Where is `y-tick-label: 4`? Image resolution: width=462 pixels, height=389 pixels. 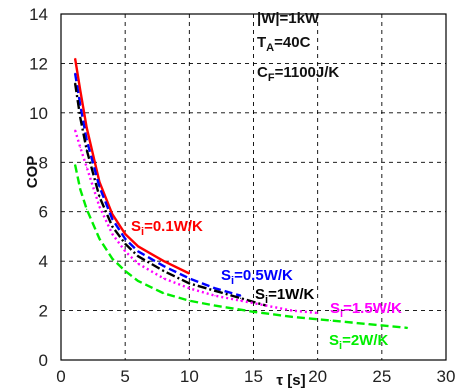
y-tick-label: 4 is located at coordinates (43, 261).